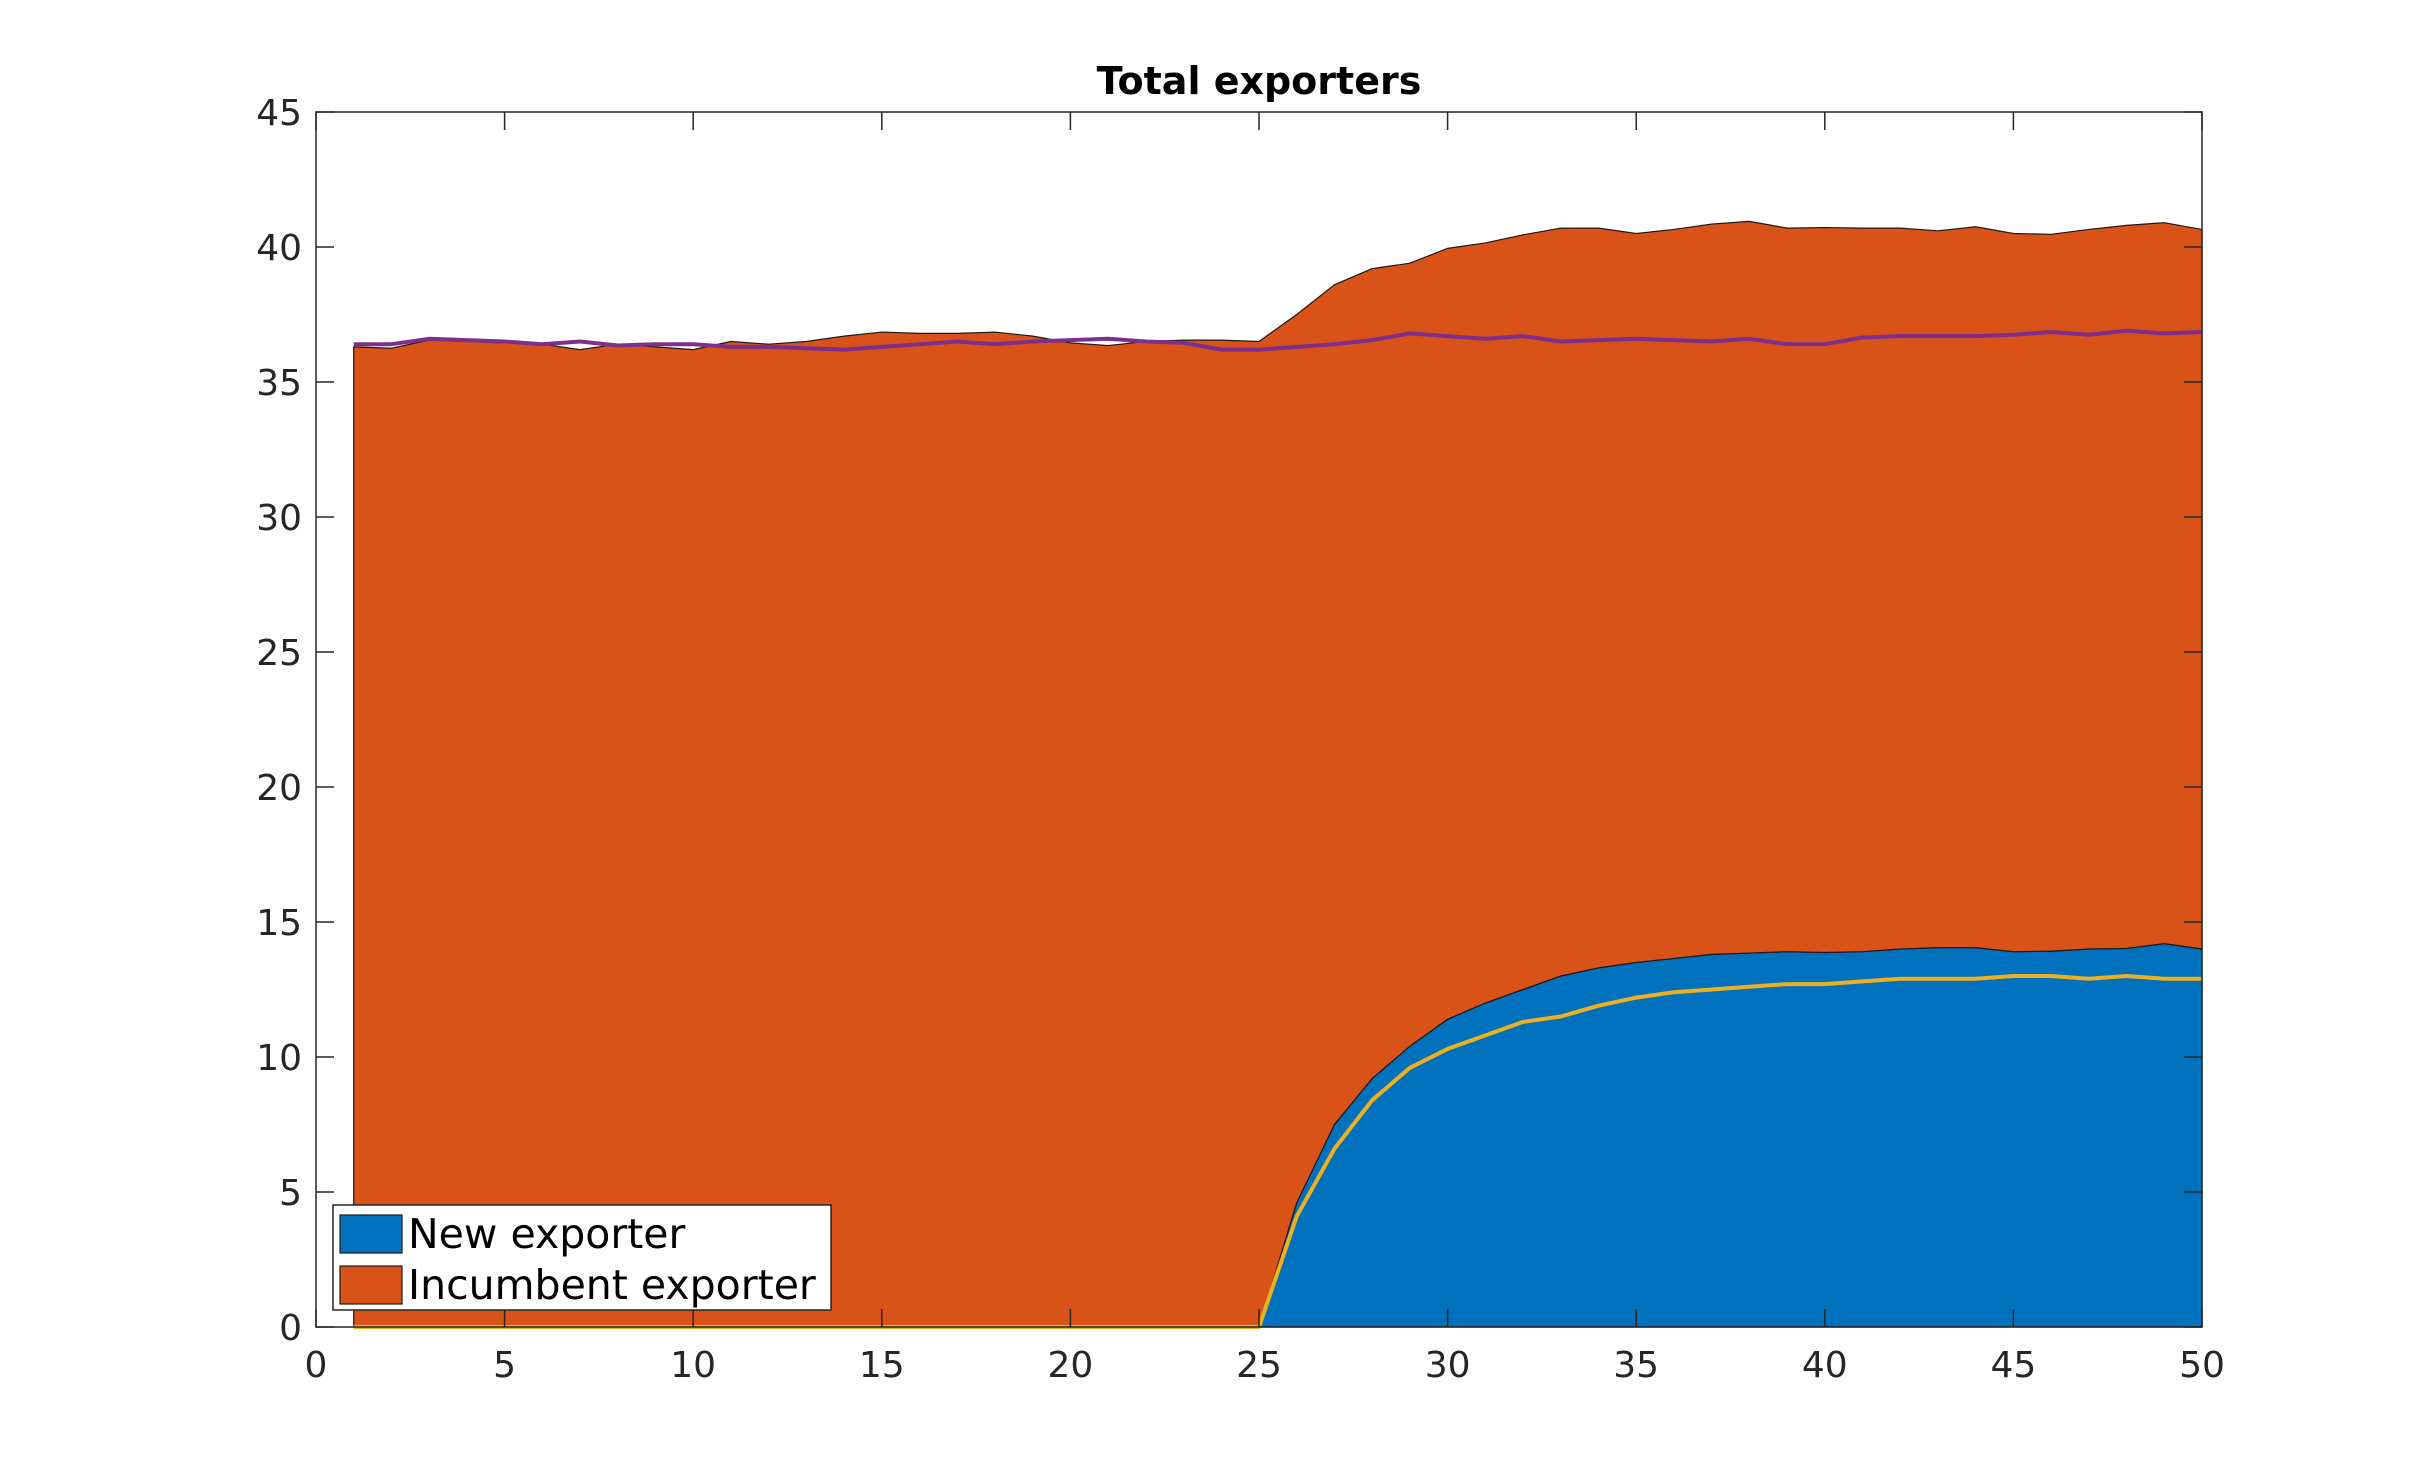 The width and height of the screenshot is (2414, 1480). I want to click on legend-box, so click(582, 1257).